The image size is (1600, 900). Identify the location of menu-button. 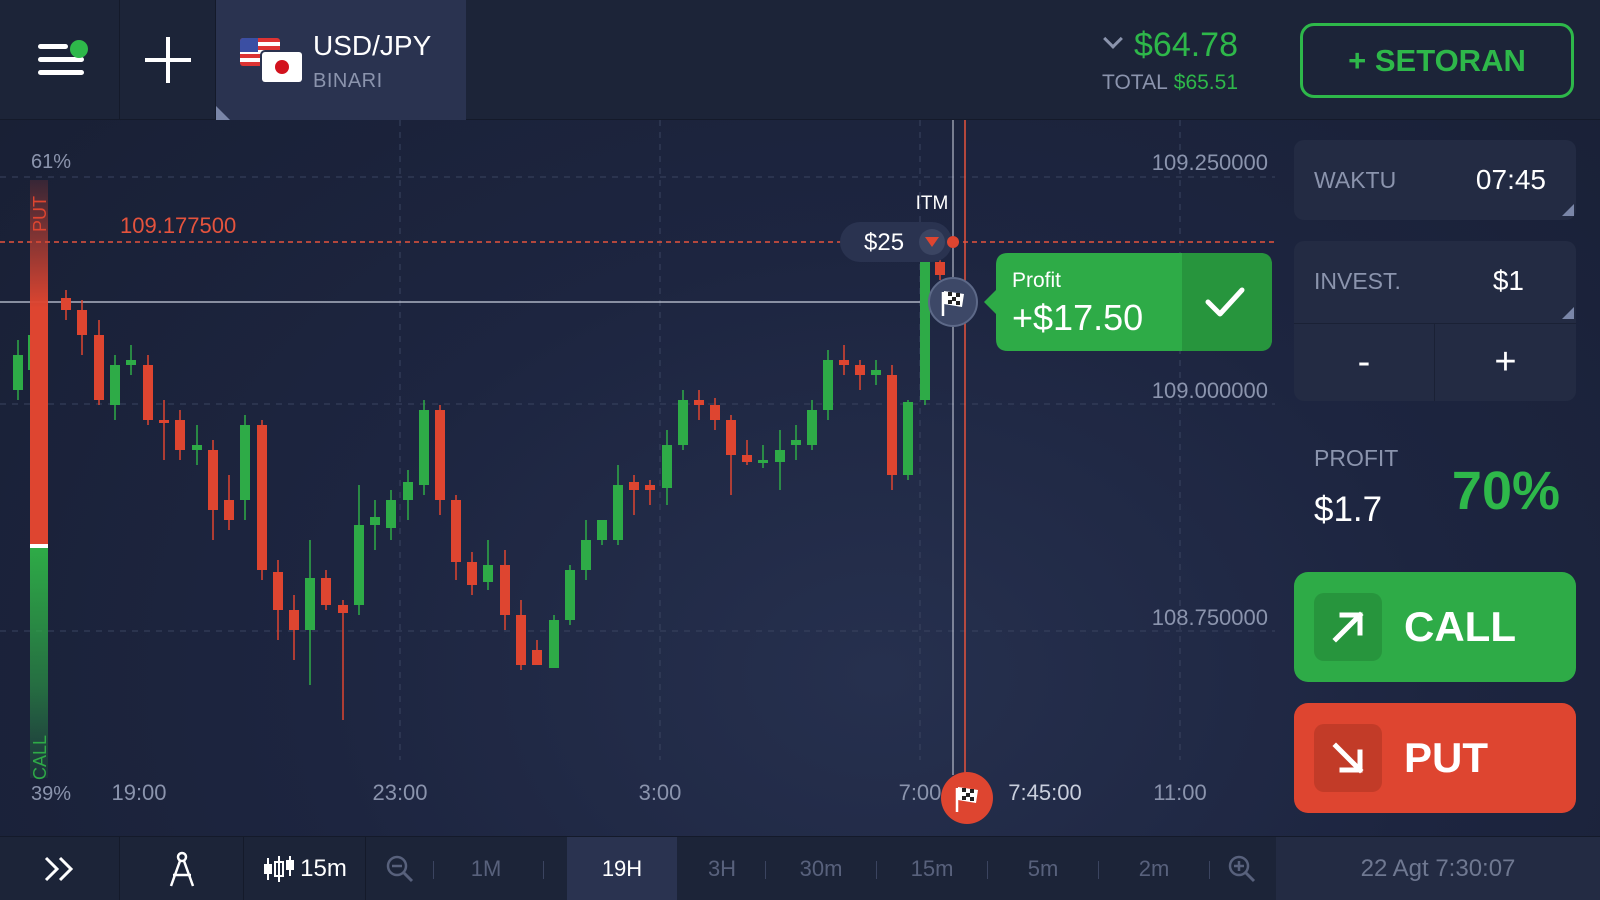
(60, 60).